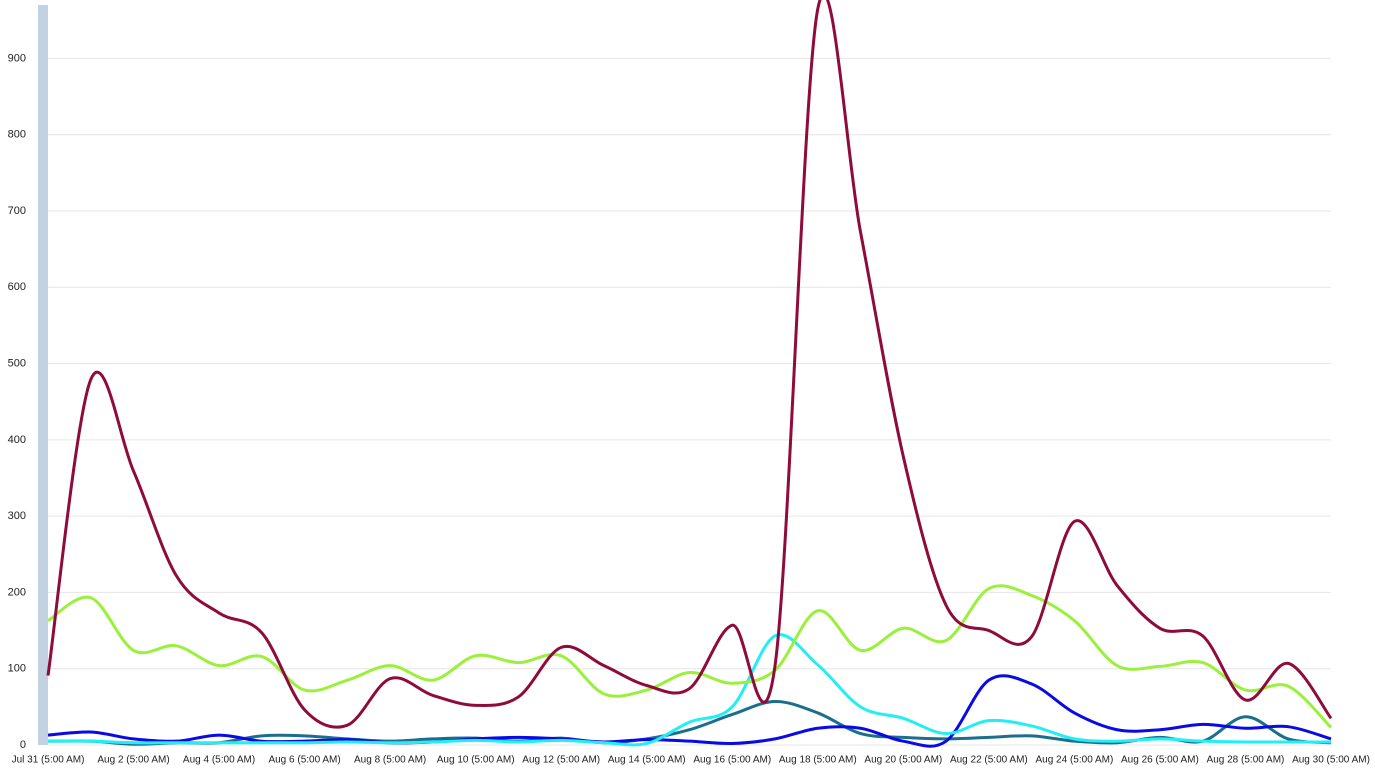 The height and width of the screenshot is (772, 1375). I want to click on y-axis-bar, so click(43, 375).